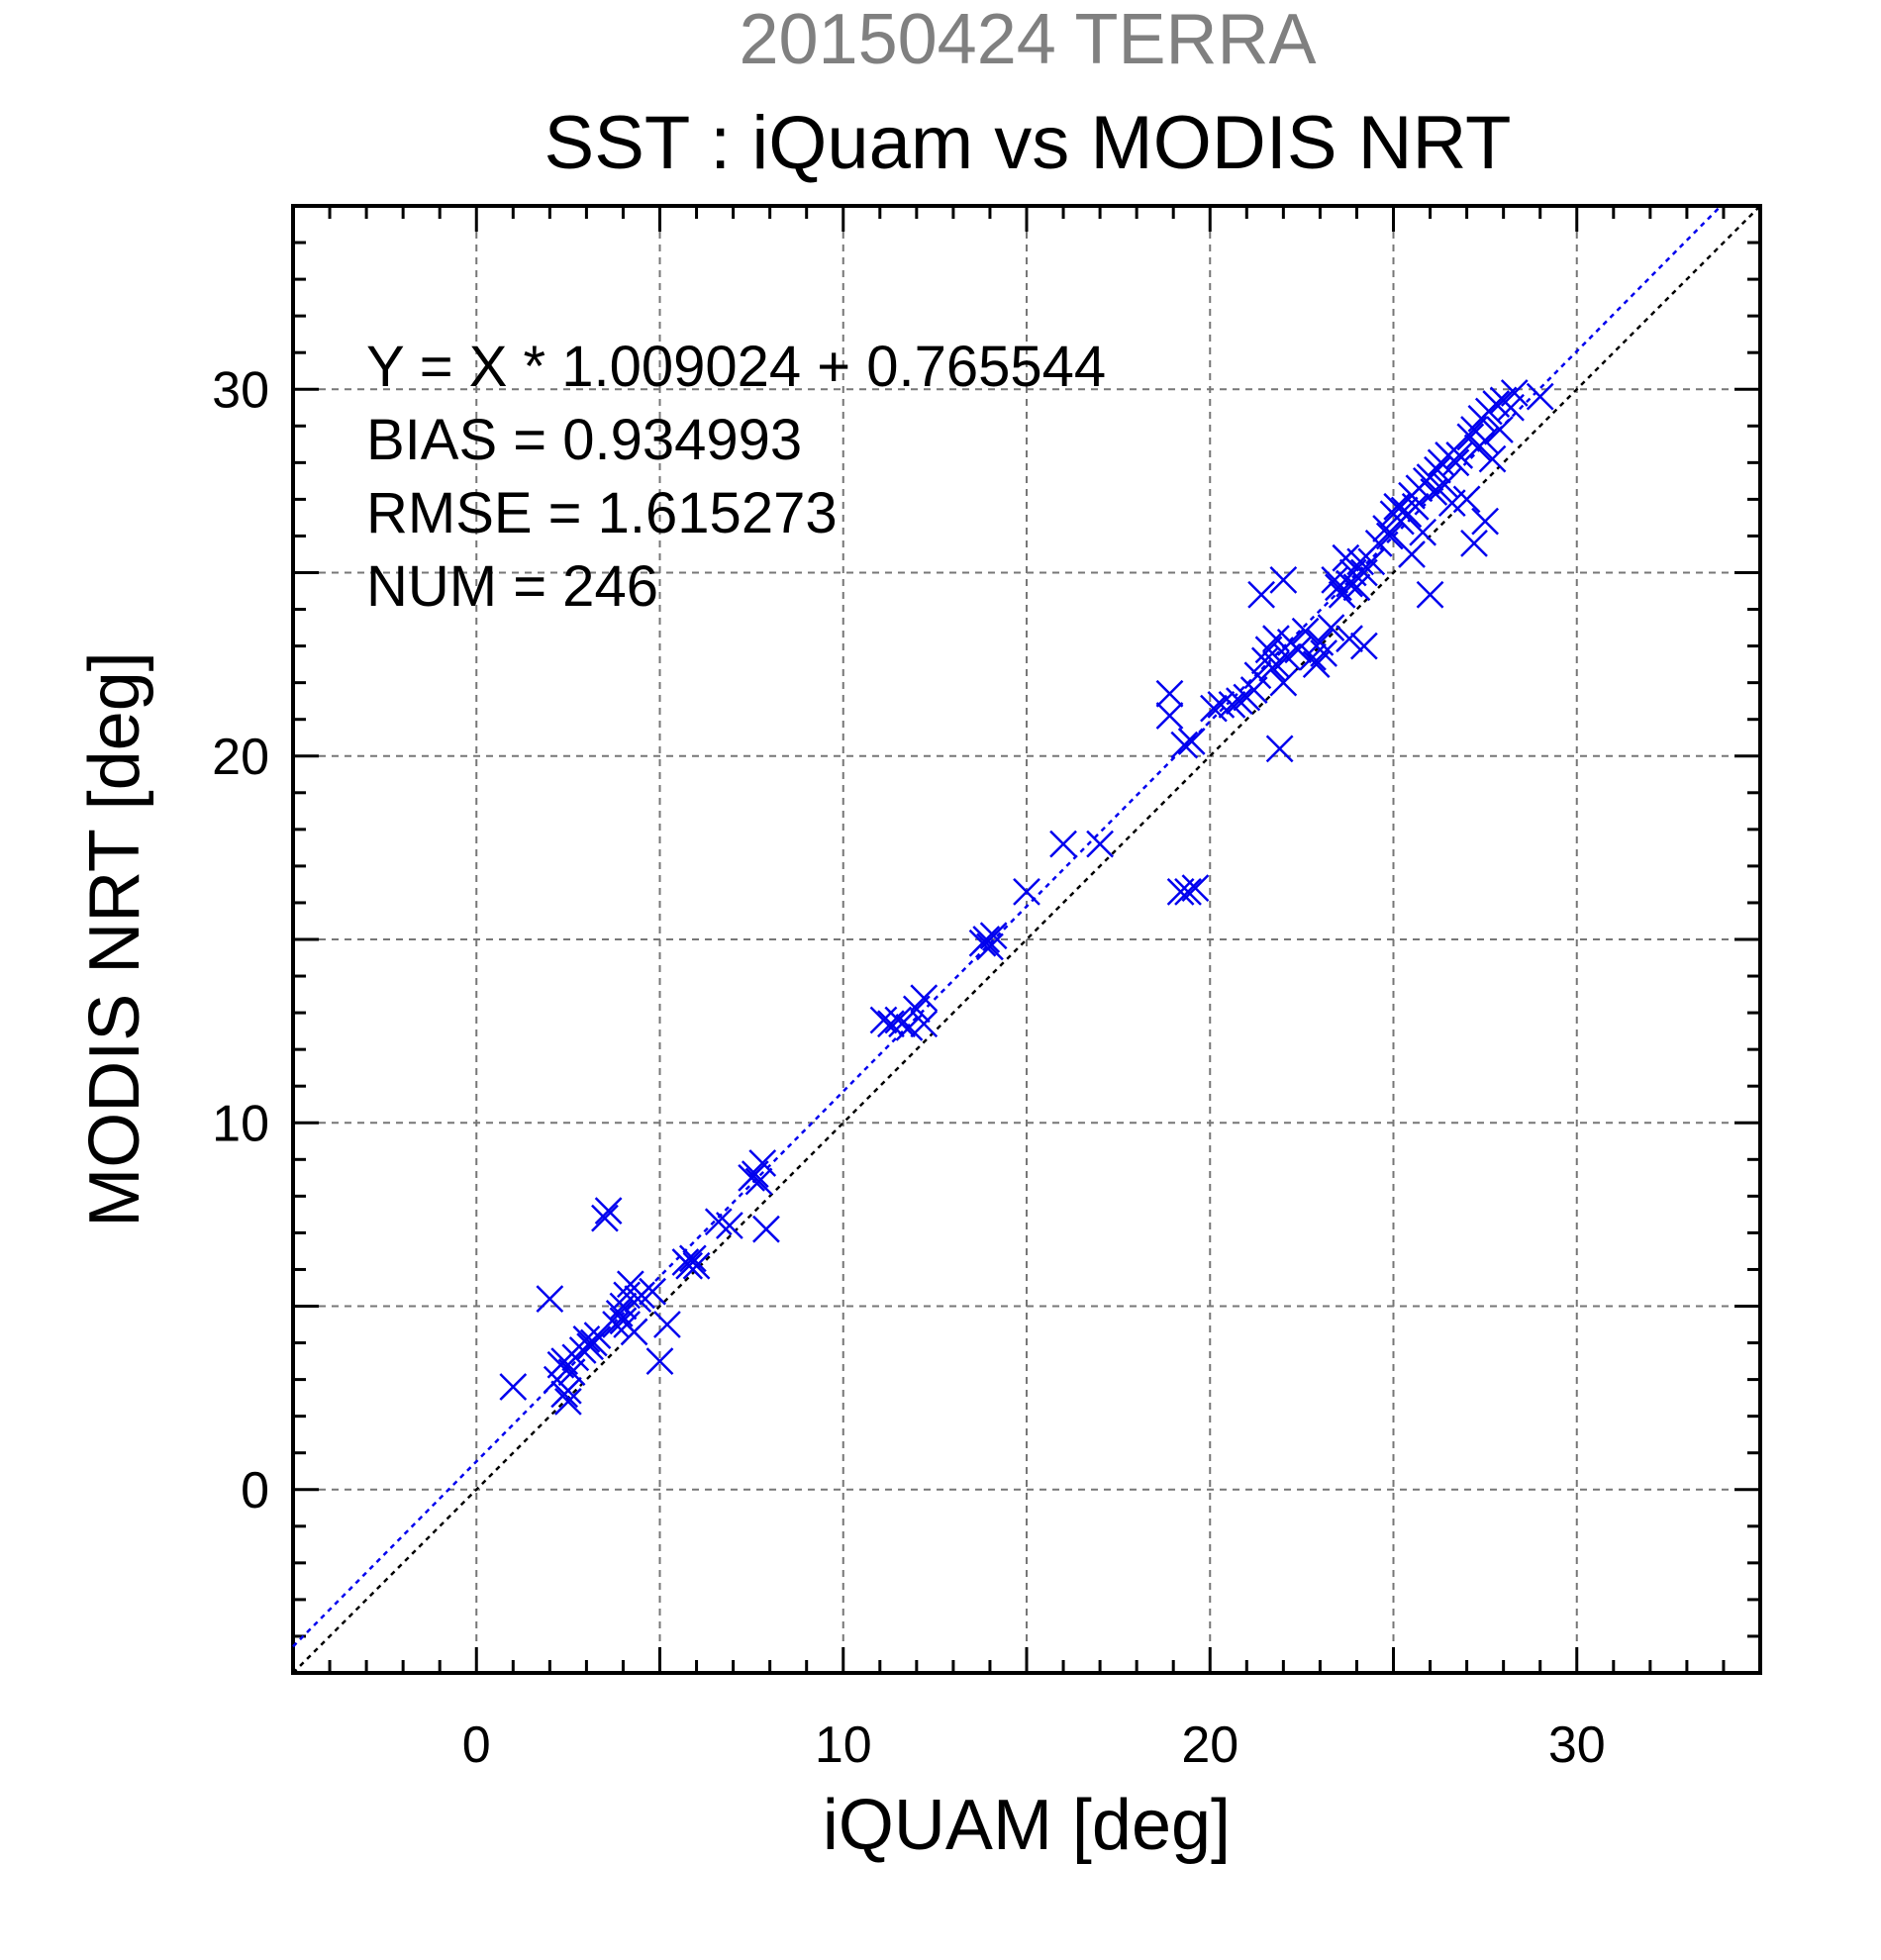 This screenshot has height=1960, width=1881. I want to click on y-tick-label: 0, so click(255, 1490).